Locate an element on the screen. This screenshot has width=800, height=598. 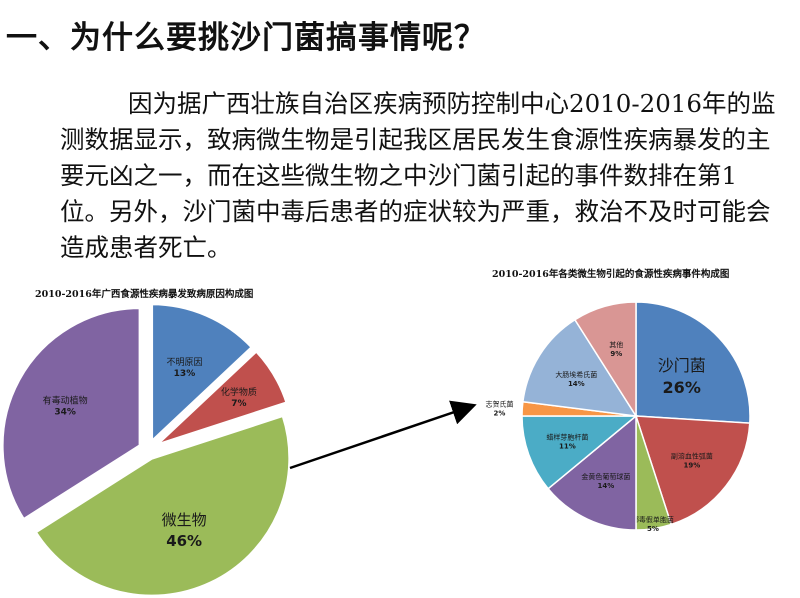
slice-label-7: 其他 is located at coordinates (616, 344).